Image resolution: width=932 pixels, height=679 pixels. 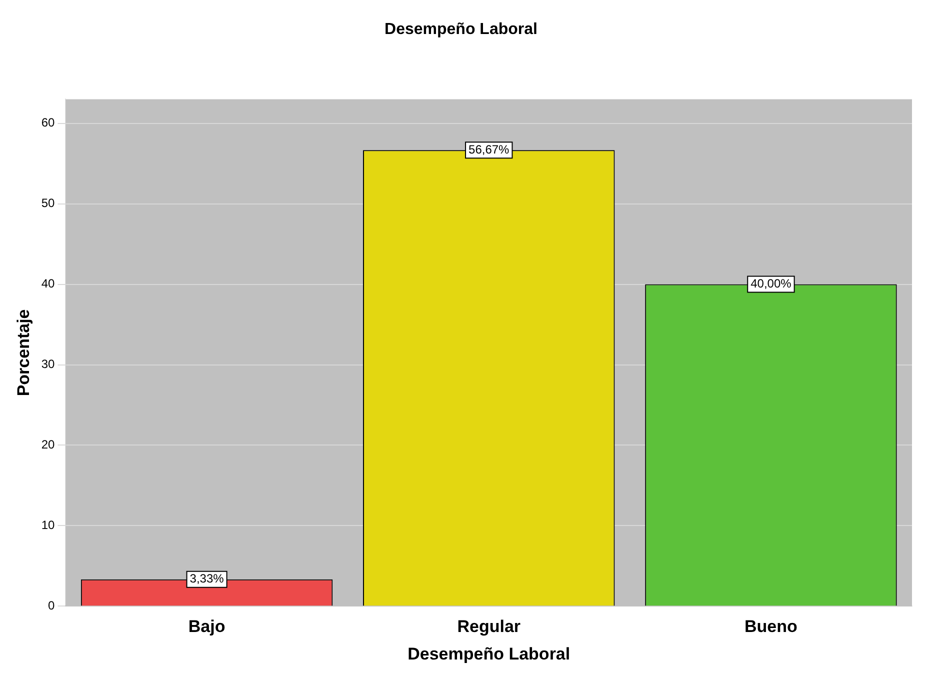 I want to click on x-tick-label: Regular, so click(x=489, y=626).